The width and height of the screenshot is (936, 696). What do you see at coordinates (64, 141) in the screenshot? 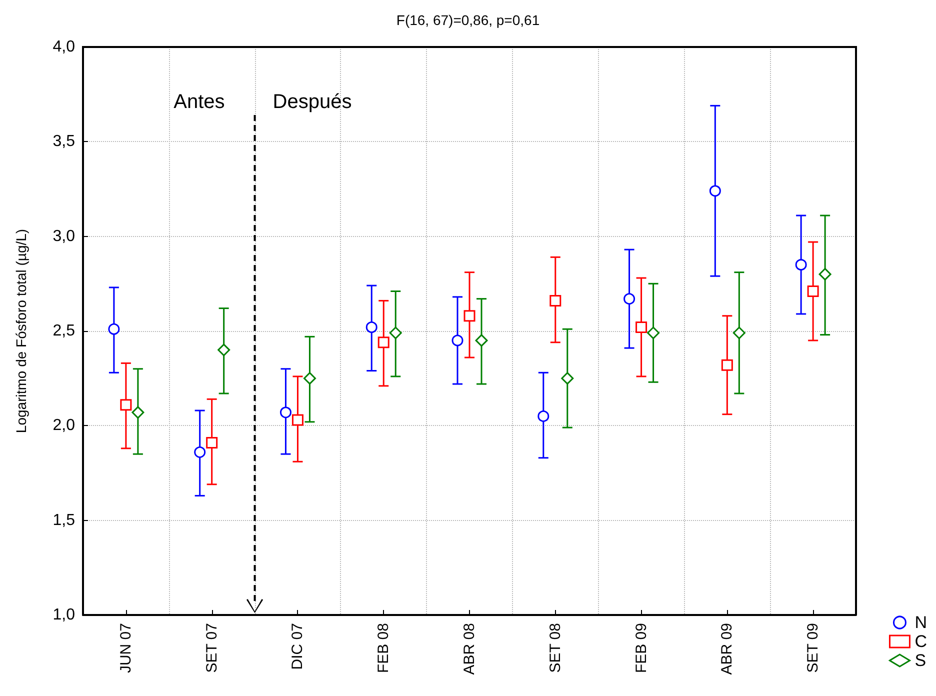
I see `y-tick-label: 3,5` at bounding box center [64, 141].